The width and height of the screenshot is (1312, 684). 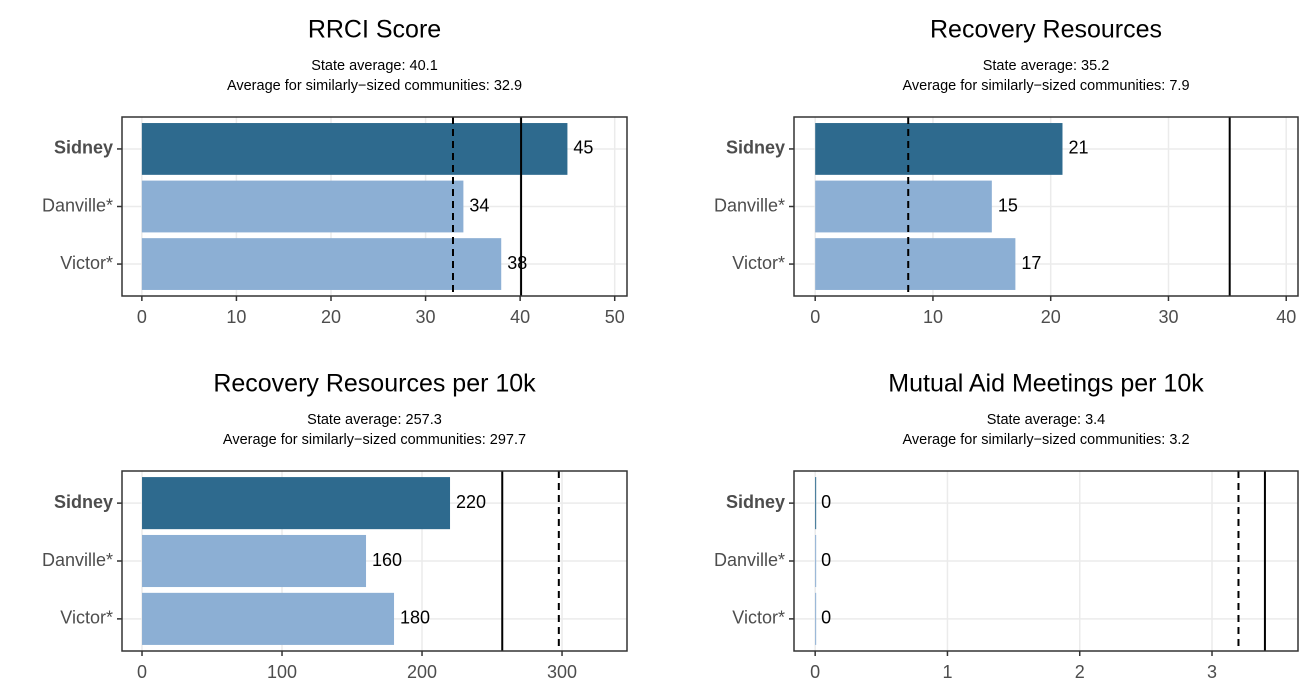 I want to click on value-label: 220, so click(x=471, y=502).